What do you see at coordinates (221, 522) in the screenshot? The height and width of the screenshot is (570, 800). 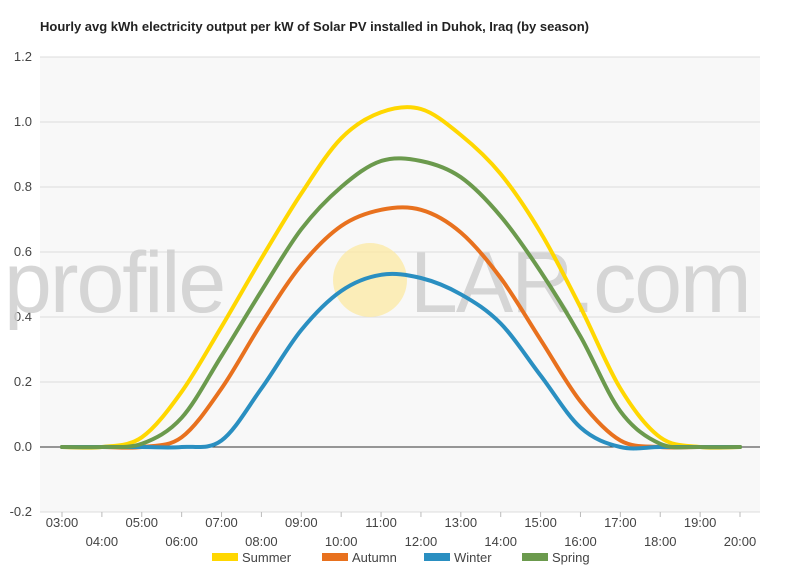 I see `x-tick-label: 07:00` at bounding box center [221, 522].